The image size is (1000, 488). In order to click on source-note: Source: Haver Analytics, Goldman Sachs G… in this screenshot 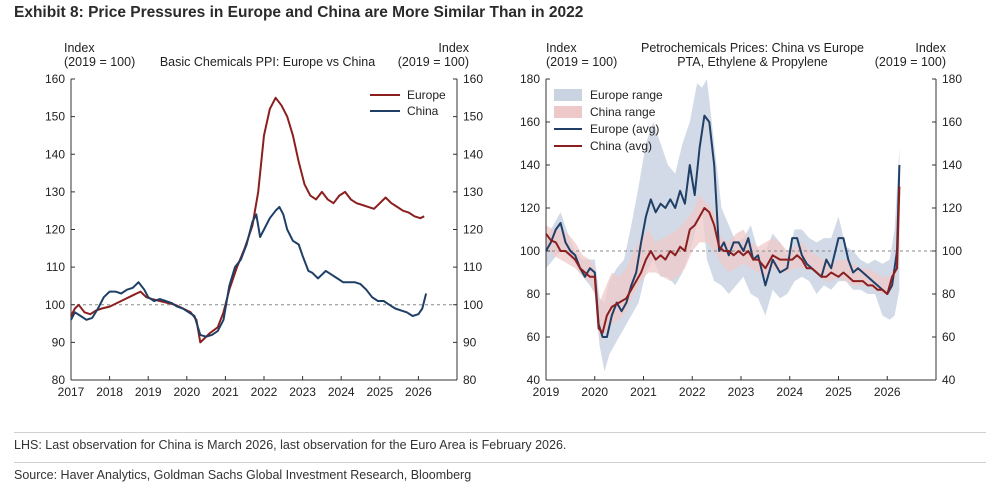, I will do `click(243, 475)`.